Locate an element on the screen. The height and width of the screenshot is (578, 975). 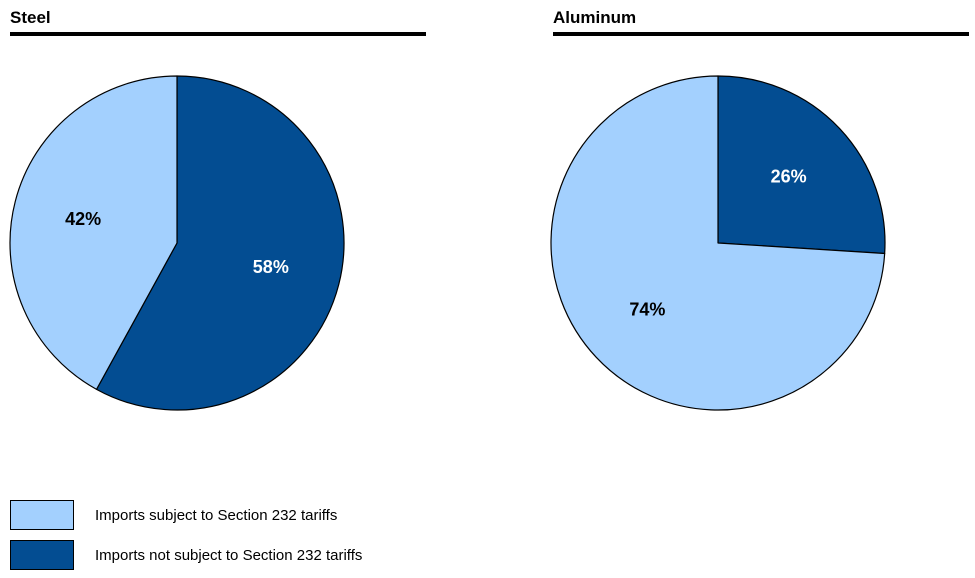
legend-swatch-not-subject is located at coordinates (42, 555).